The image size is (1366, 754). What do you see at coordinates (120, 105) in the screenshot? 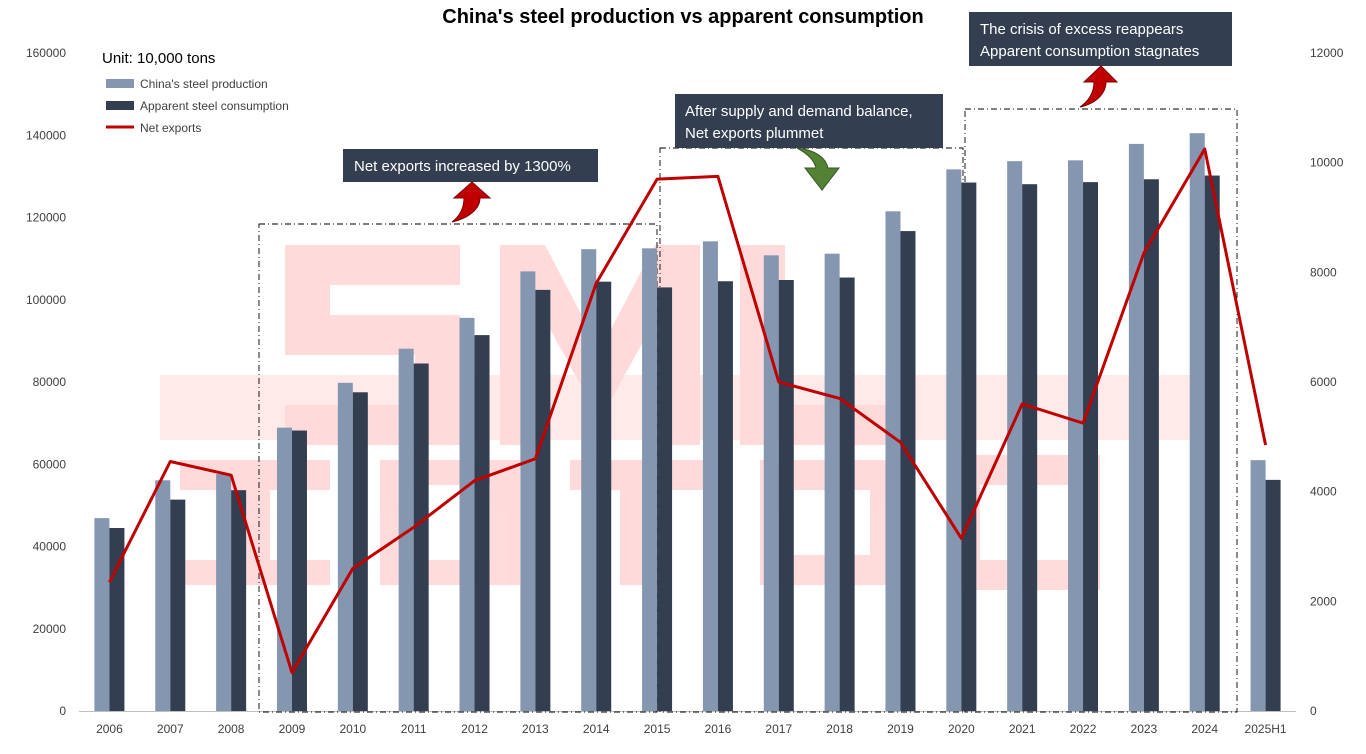
I see `legend-swatch-consumption` at bounding box center [120, 105].